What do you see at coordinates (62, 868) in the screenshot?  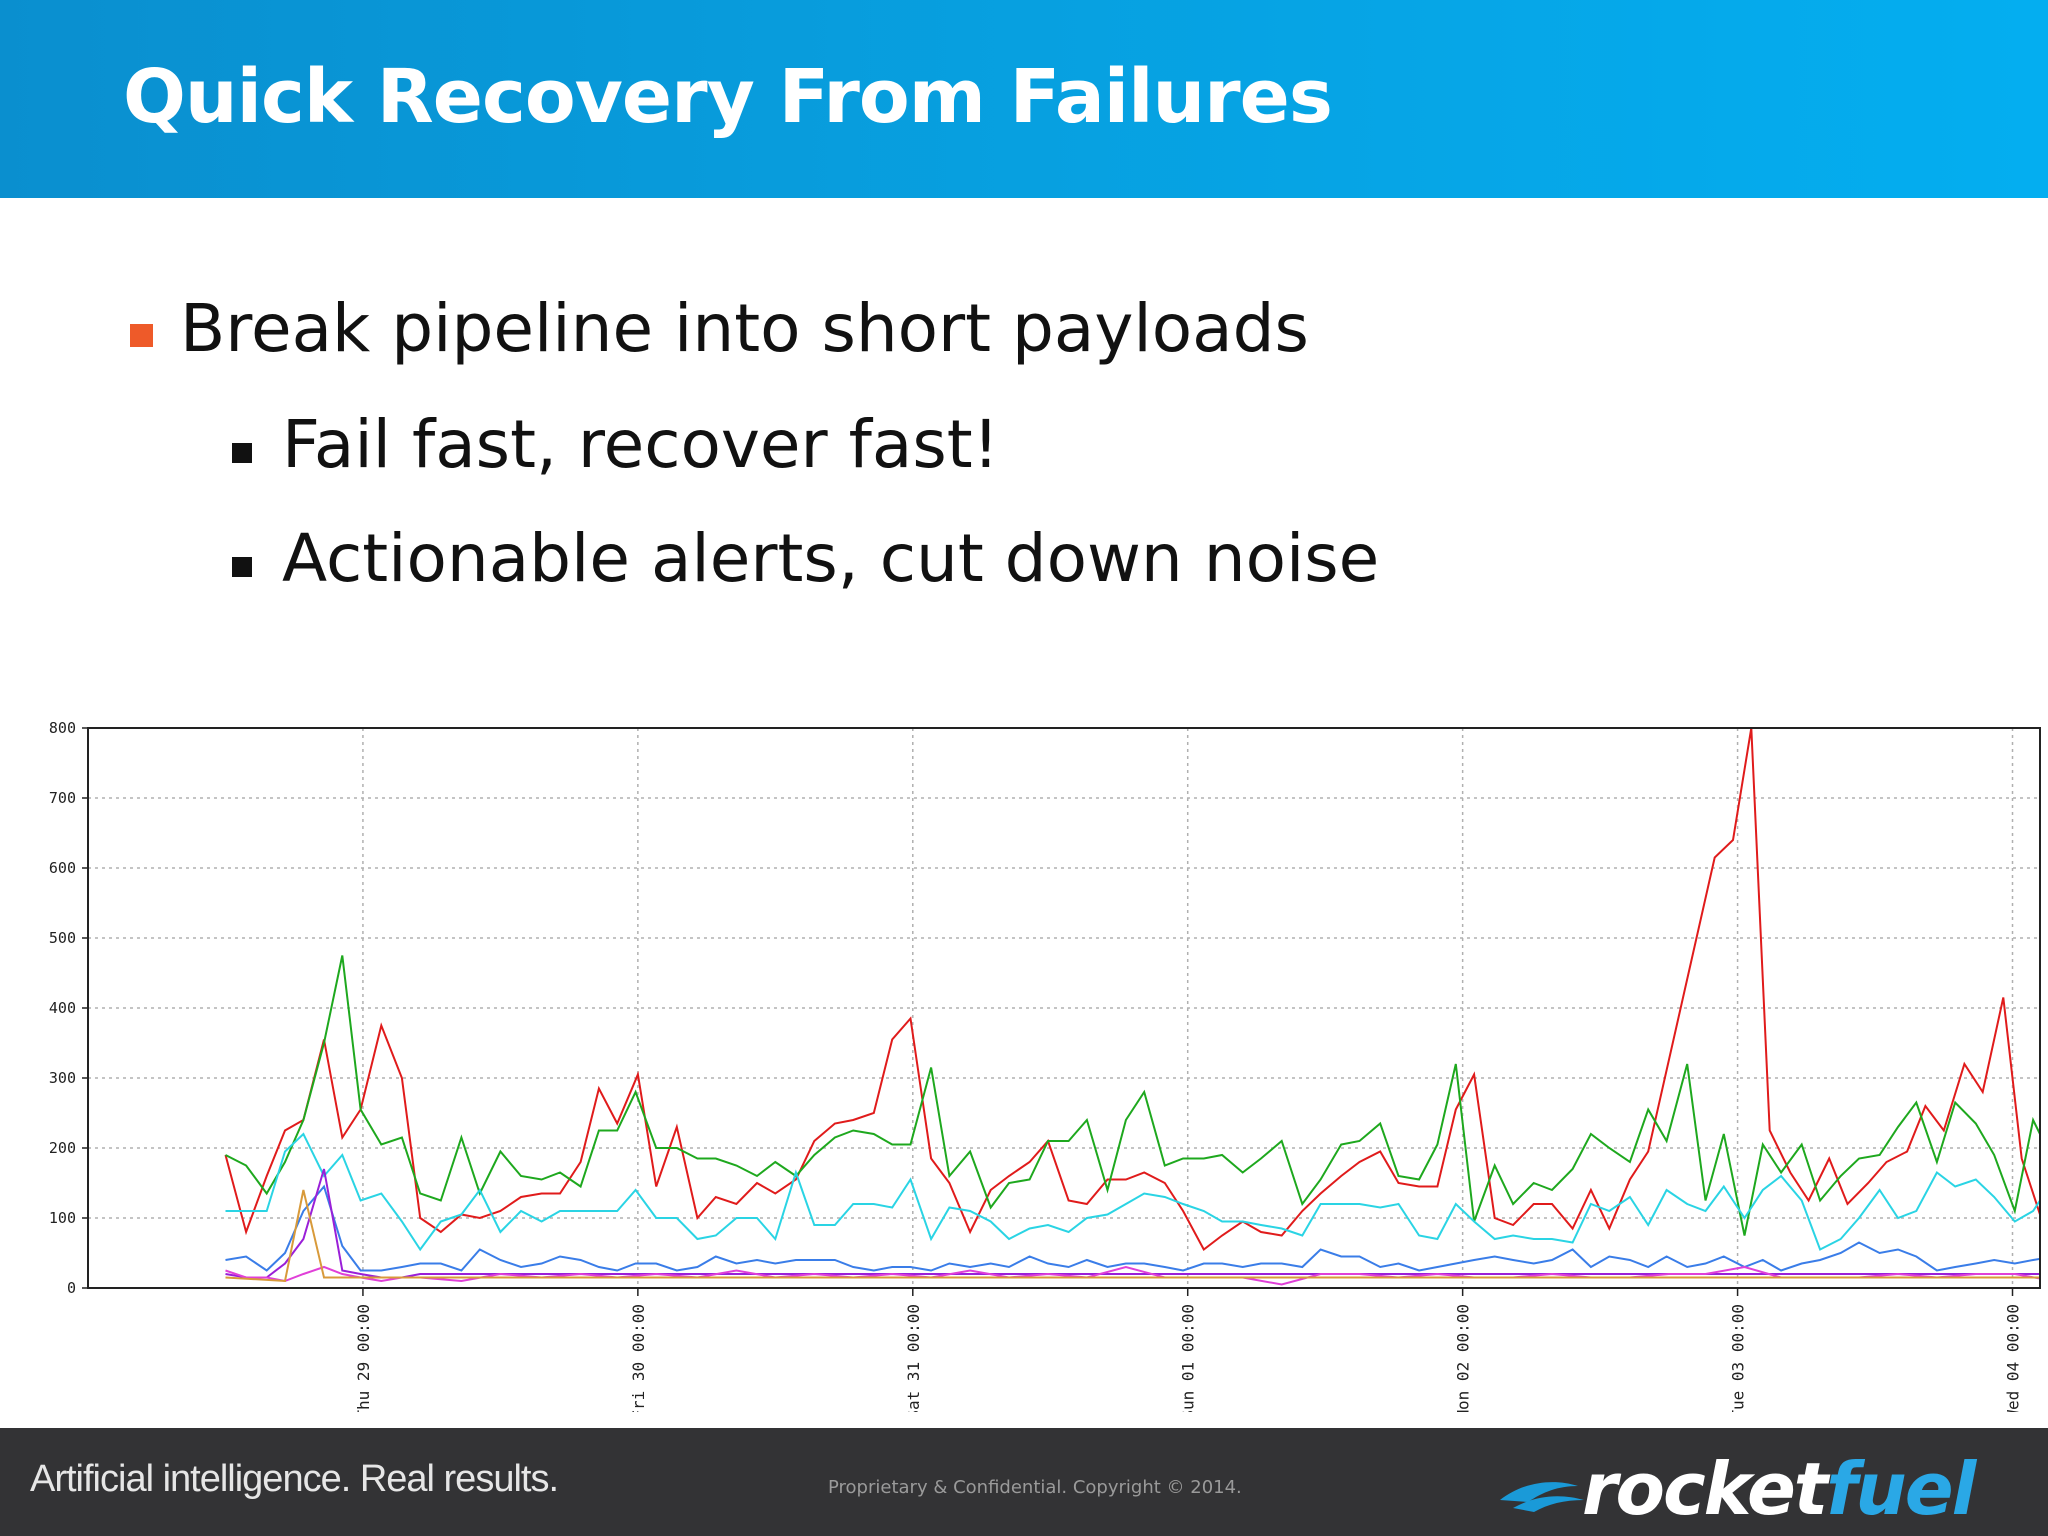 I see `y-tick-label: 600` at bounding box center [62, 868].